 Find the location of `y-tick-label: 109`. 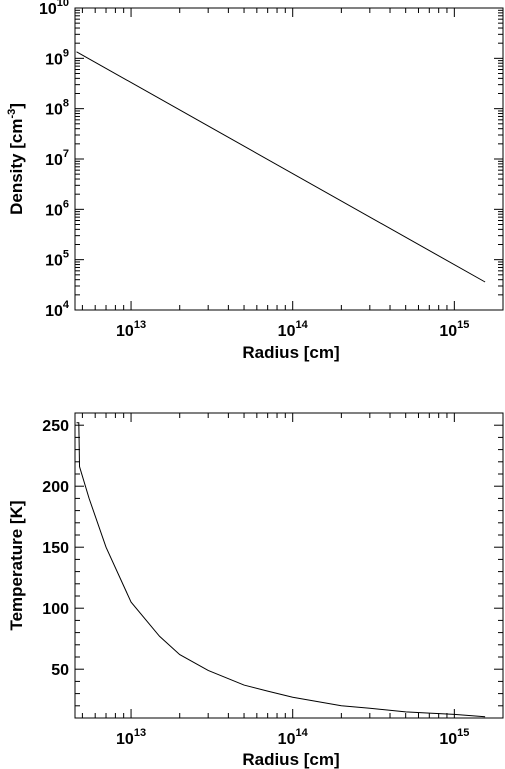

y-tick-label: 109 is located at coordinates (57, 57).